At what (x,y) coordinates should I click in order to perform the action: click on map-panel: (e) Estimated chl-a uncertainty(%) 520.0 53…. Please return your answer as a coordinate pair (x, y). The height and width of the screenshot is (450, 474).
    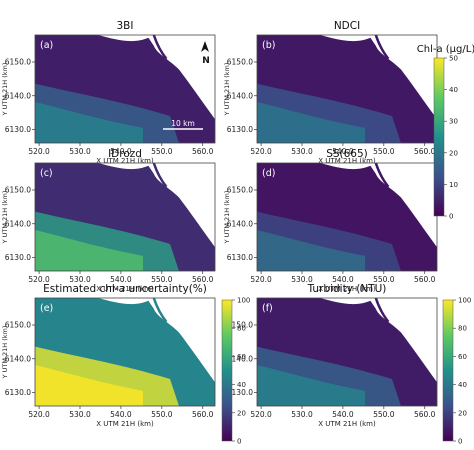
    Looking at the image, I should click on (108, 355).